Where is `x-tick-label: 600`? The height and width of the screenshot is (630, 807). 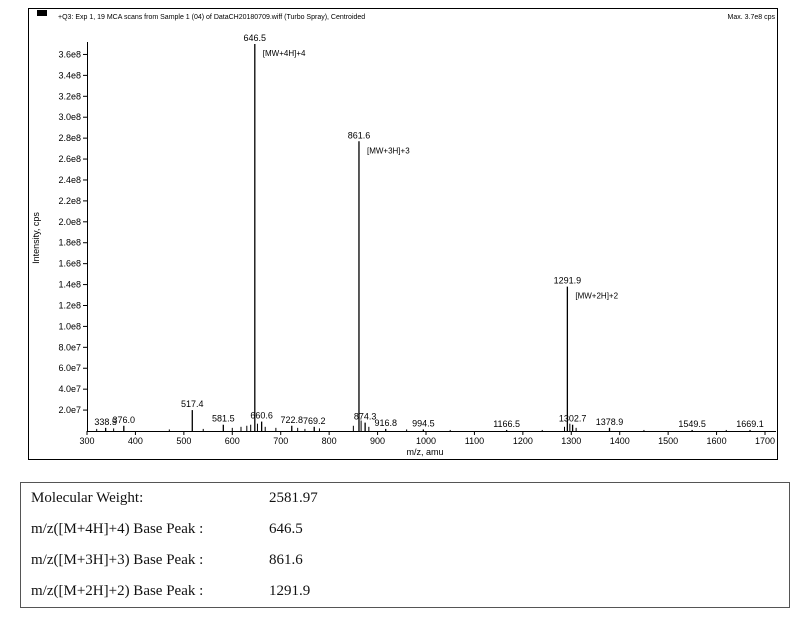 x-tick-label: 600 is located at coordinates (232, 441).